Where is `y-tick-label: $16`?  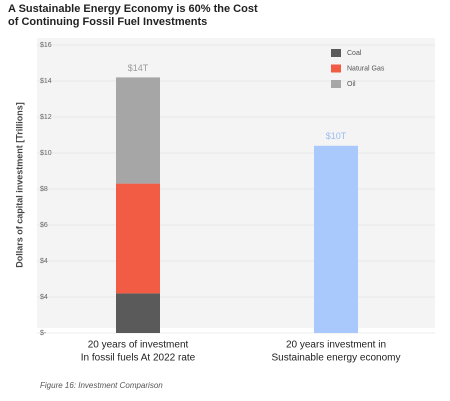 y-tick-label: $16 is located at coordinates (46, 45).